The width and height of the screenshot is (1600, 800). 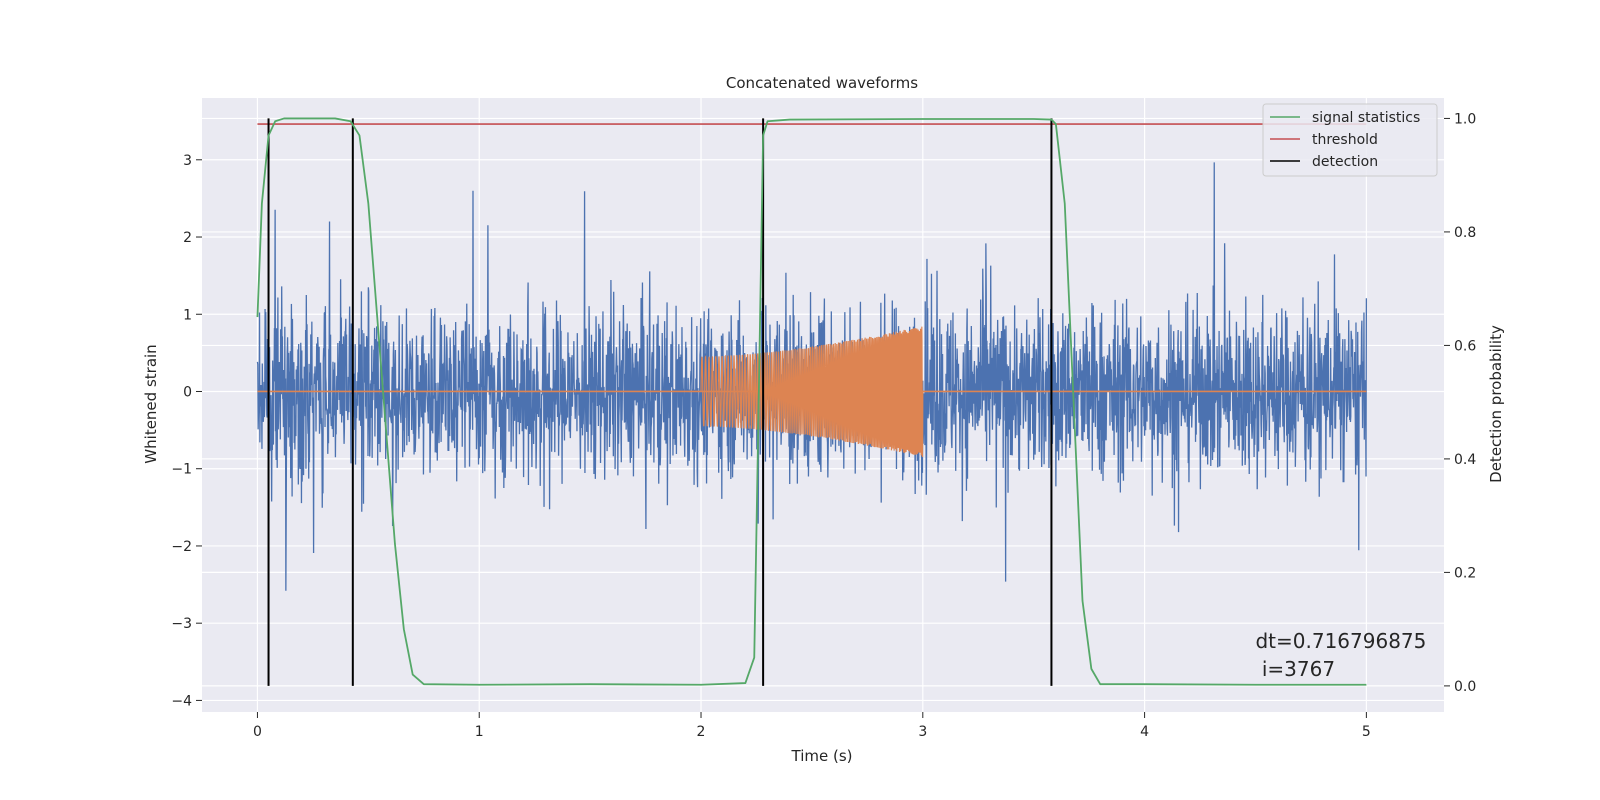 I want to click on y2-axis-ticks: 0.0 0.2 0.4 0.6 0.8 1.0, so click(x=1460, y=403).